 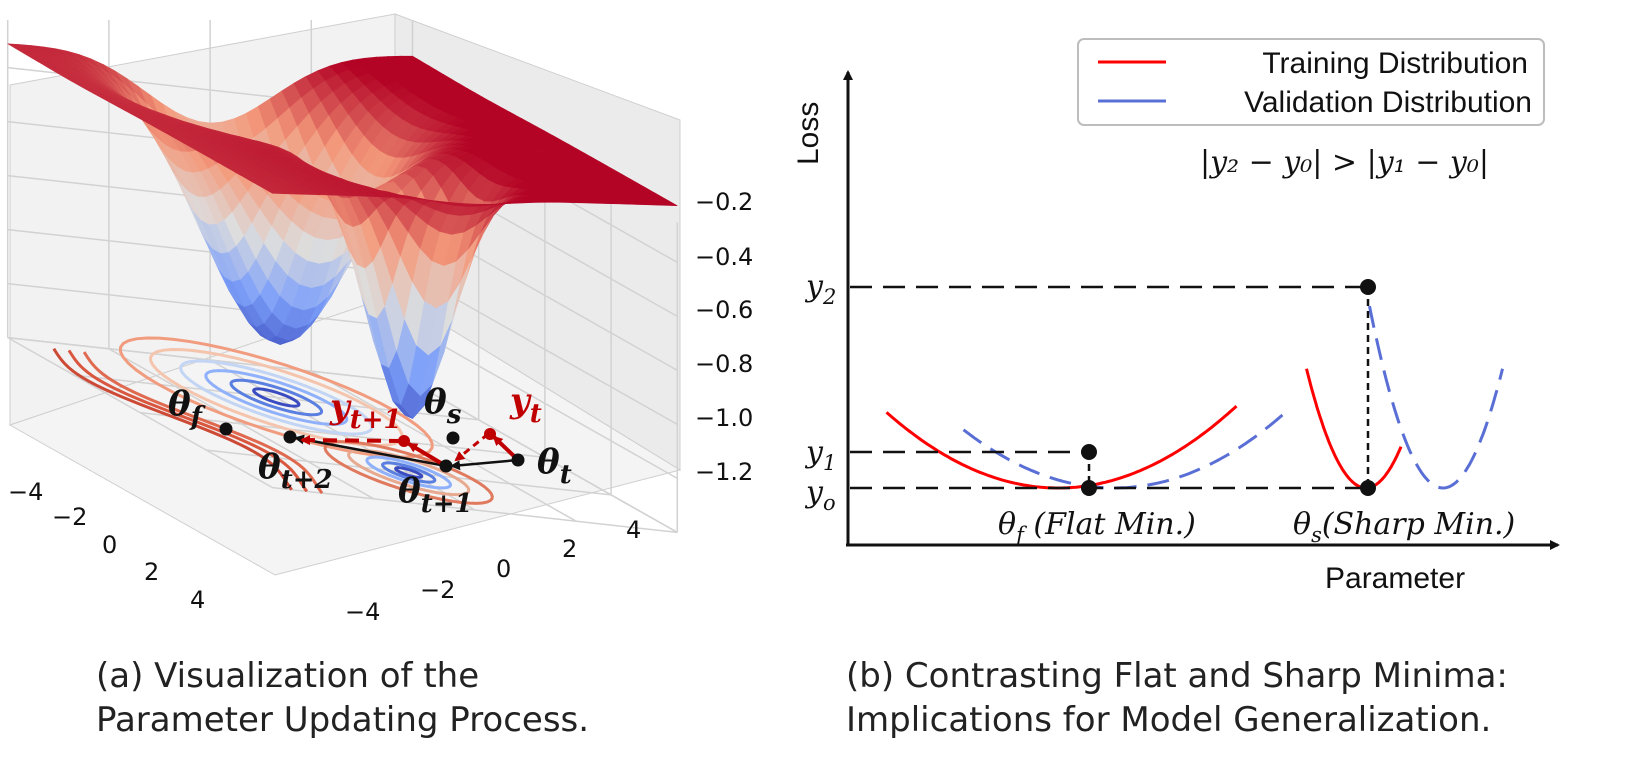 I want to click on point-theta-s, so click(x=453, y=438).